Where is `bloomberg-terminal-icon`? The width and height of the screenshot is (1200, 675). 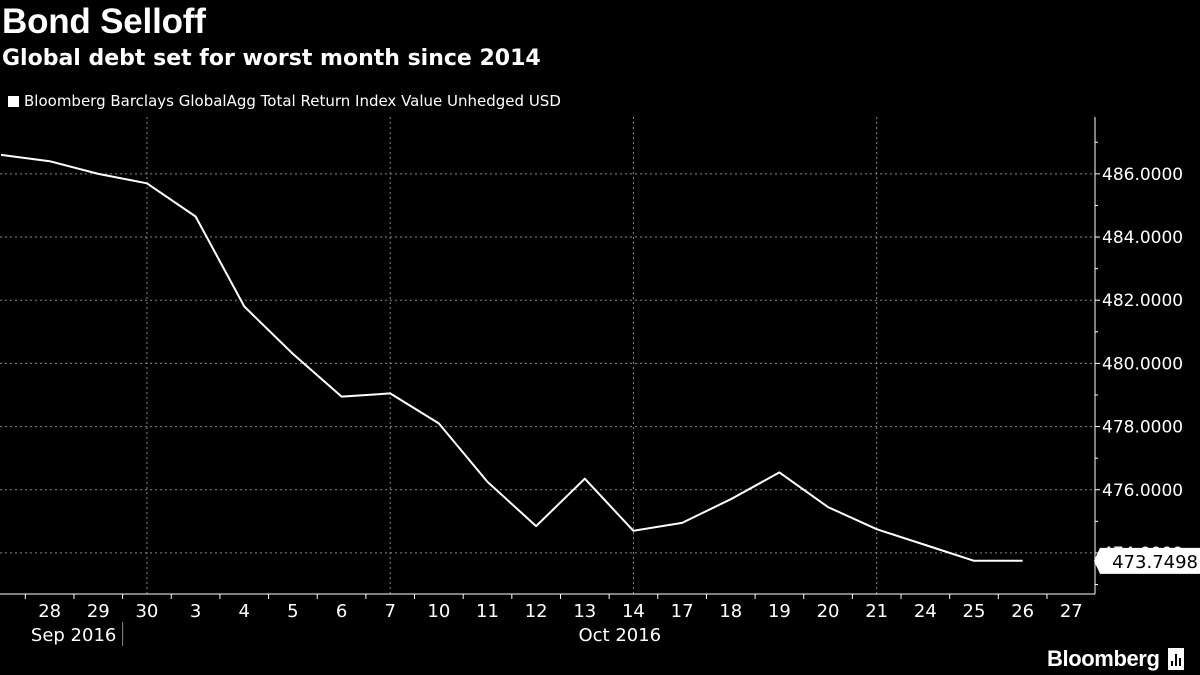
bloomberg-terminal-icon is located at coordinates (1175, 659).